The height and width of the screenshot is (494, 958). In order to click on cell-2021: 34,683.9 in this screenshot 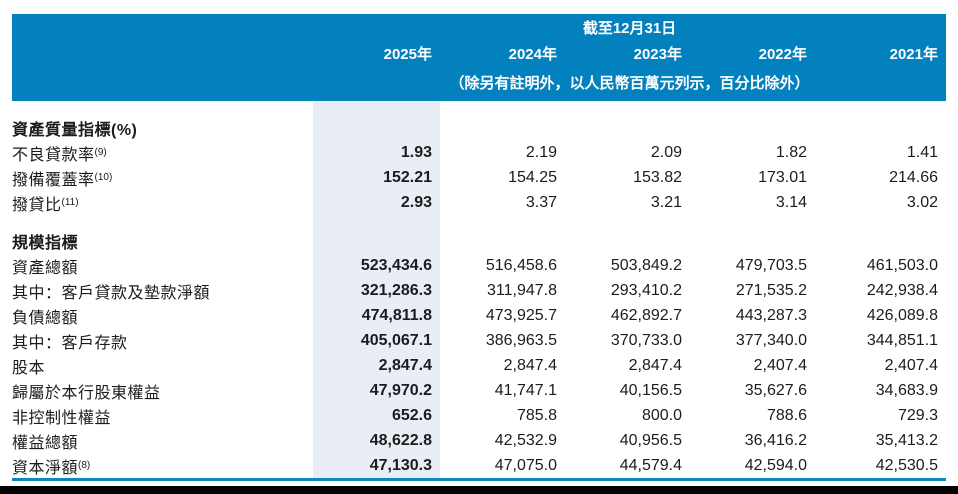, I will do `click(906, 390)`.